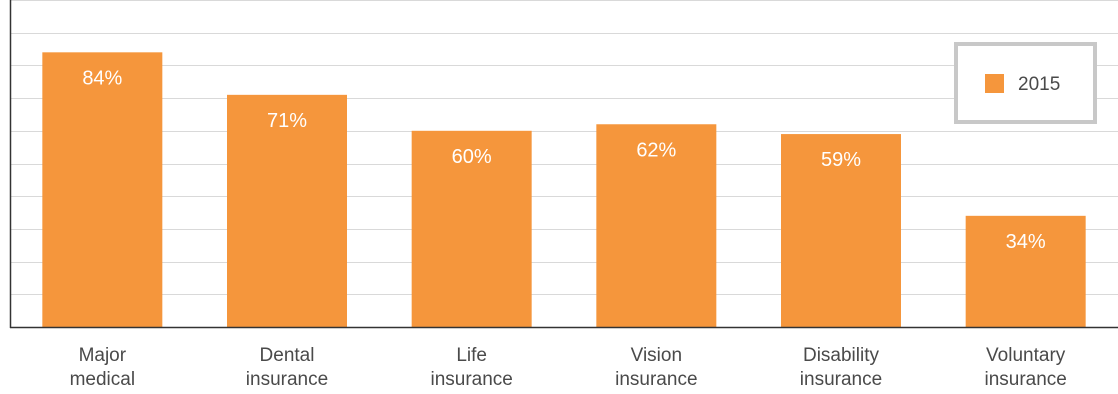 The image size is (1118, 394). I want to click on category-label: Disability insurance, so click(841, 367).